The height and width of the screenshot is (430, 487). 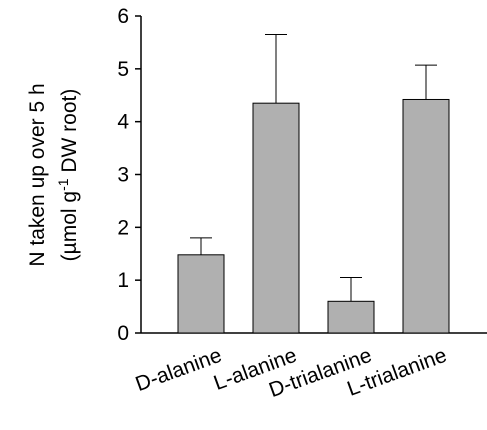 What do you see at coordinates (178, 370) in the screenshot?
I see `x-tick-label: D-alanine` at bounding box center [178, 370].